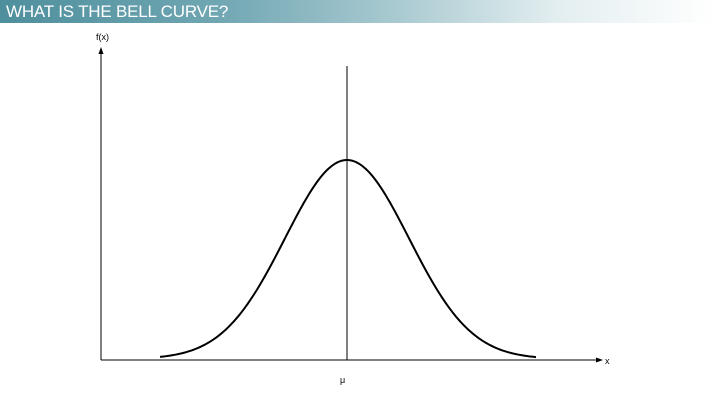 This screenshot has height=402, width=715. I want to click on mean-label: μ, so click(342, 380).